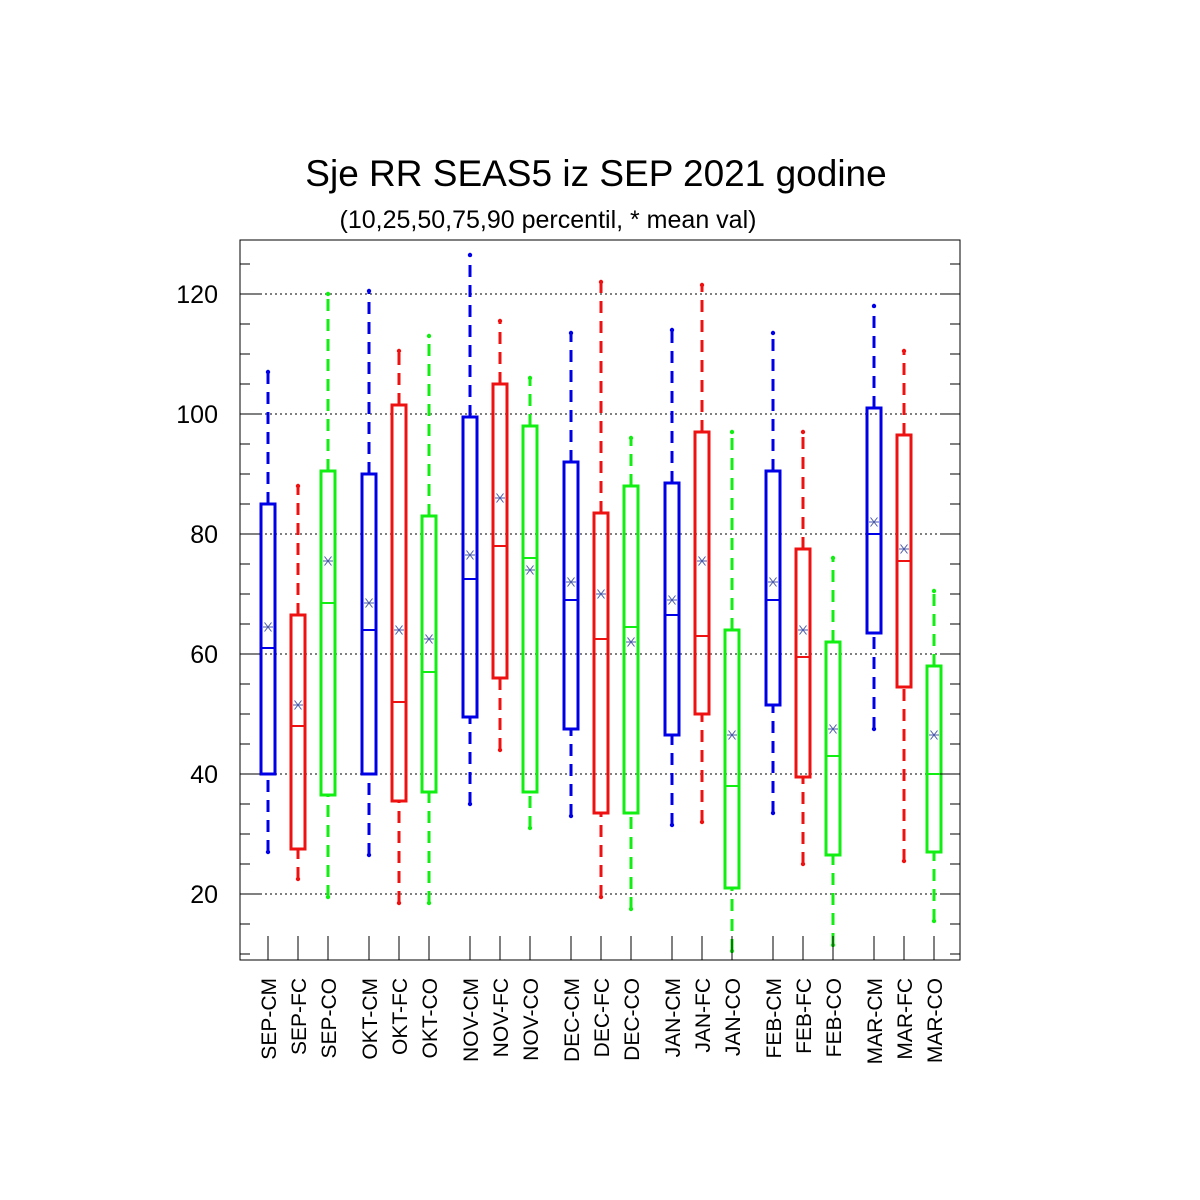  Describe the element at coordinates (774, 1018) in the screenshot. I see `x-tick-label: FEB-CM` at that location.